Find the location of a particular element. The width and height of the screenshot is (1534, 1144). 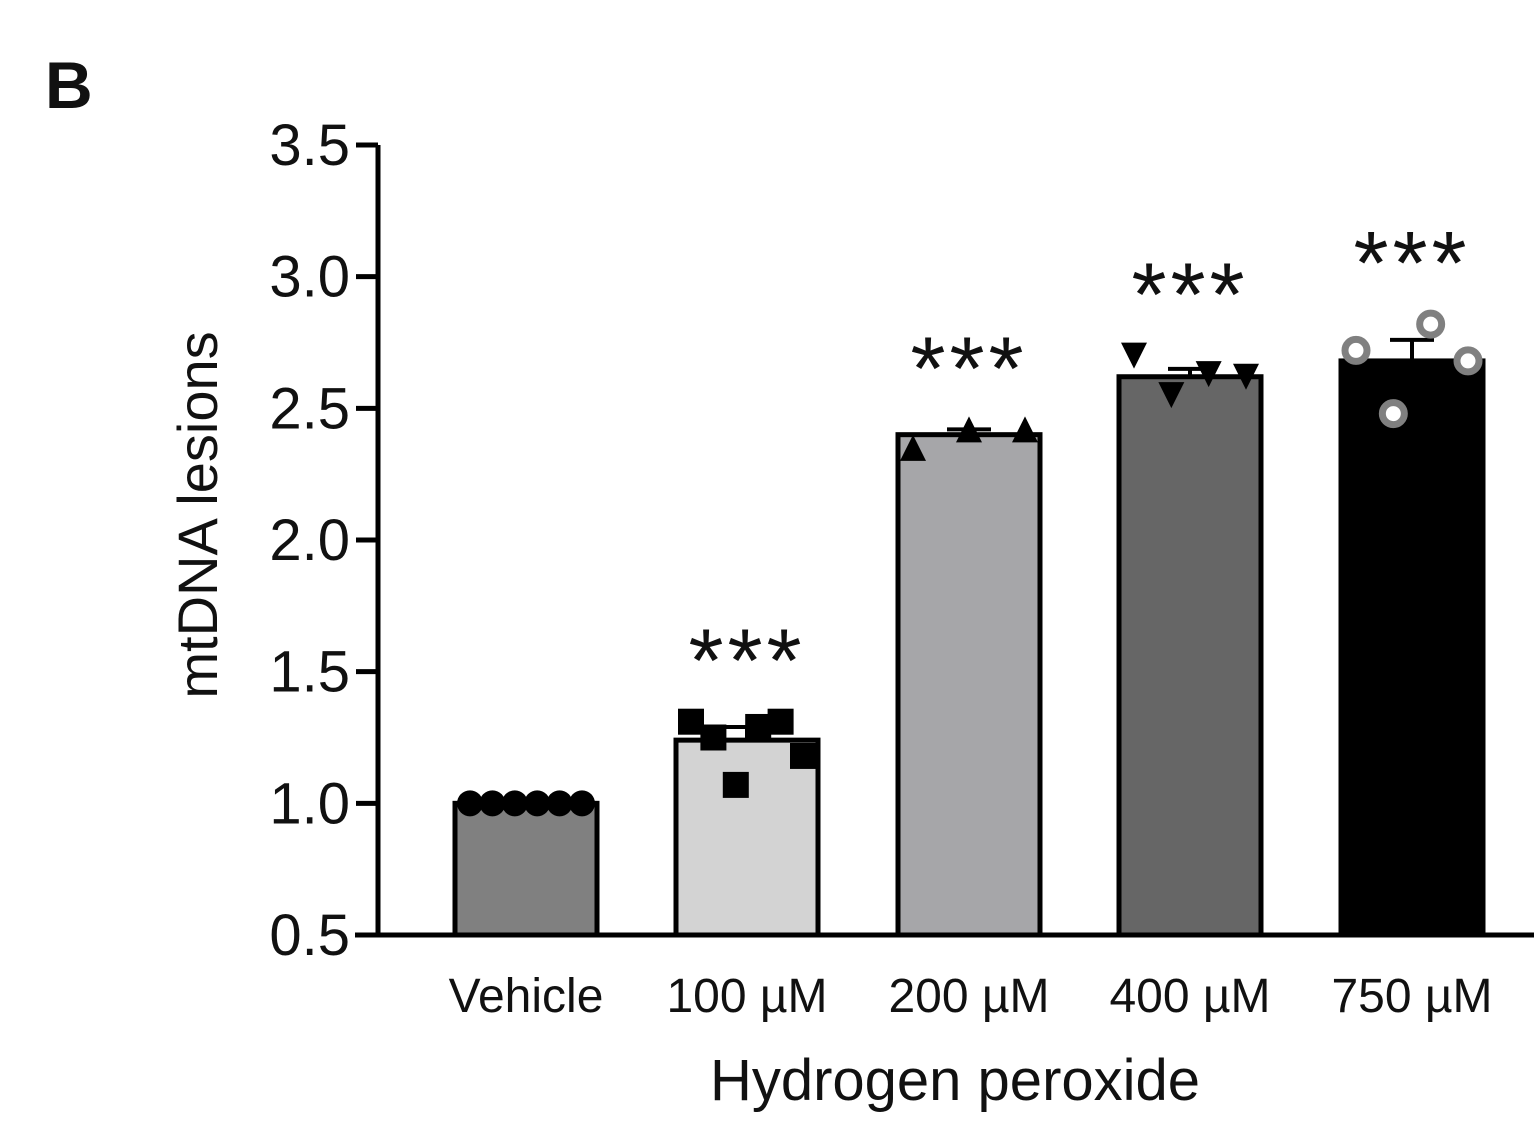

y-axis-label: mtDNA lesions is located at coordinates (197, 514).